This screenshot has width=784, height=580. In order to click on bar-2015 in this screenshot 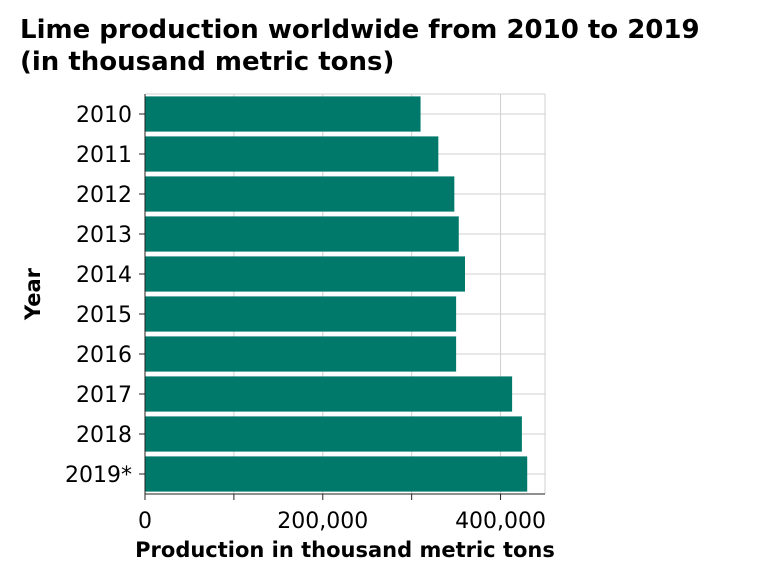, I will do `click(301, 314)`.